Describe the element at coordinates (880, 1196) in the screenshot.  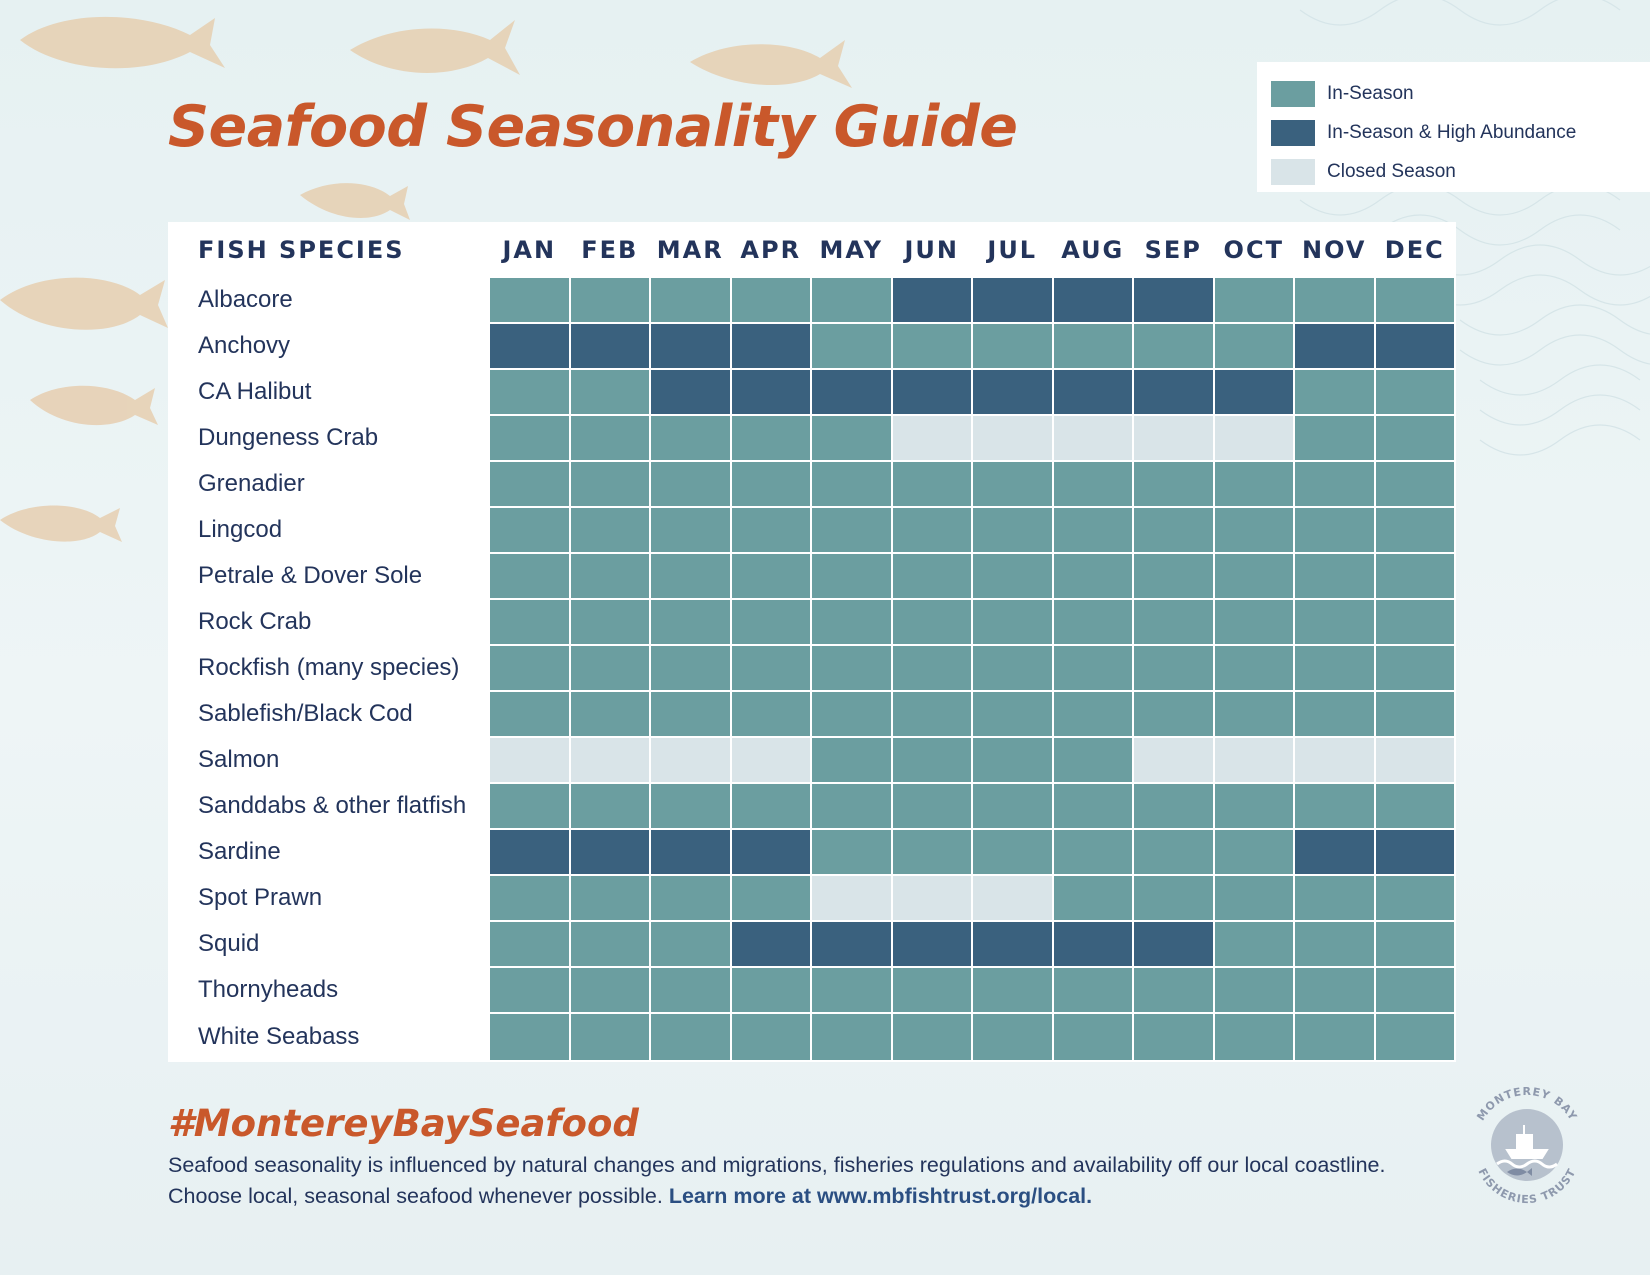
I see `learn-more-link: Learn more at www.mbfishtrust.org/local.` at that location.